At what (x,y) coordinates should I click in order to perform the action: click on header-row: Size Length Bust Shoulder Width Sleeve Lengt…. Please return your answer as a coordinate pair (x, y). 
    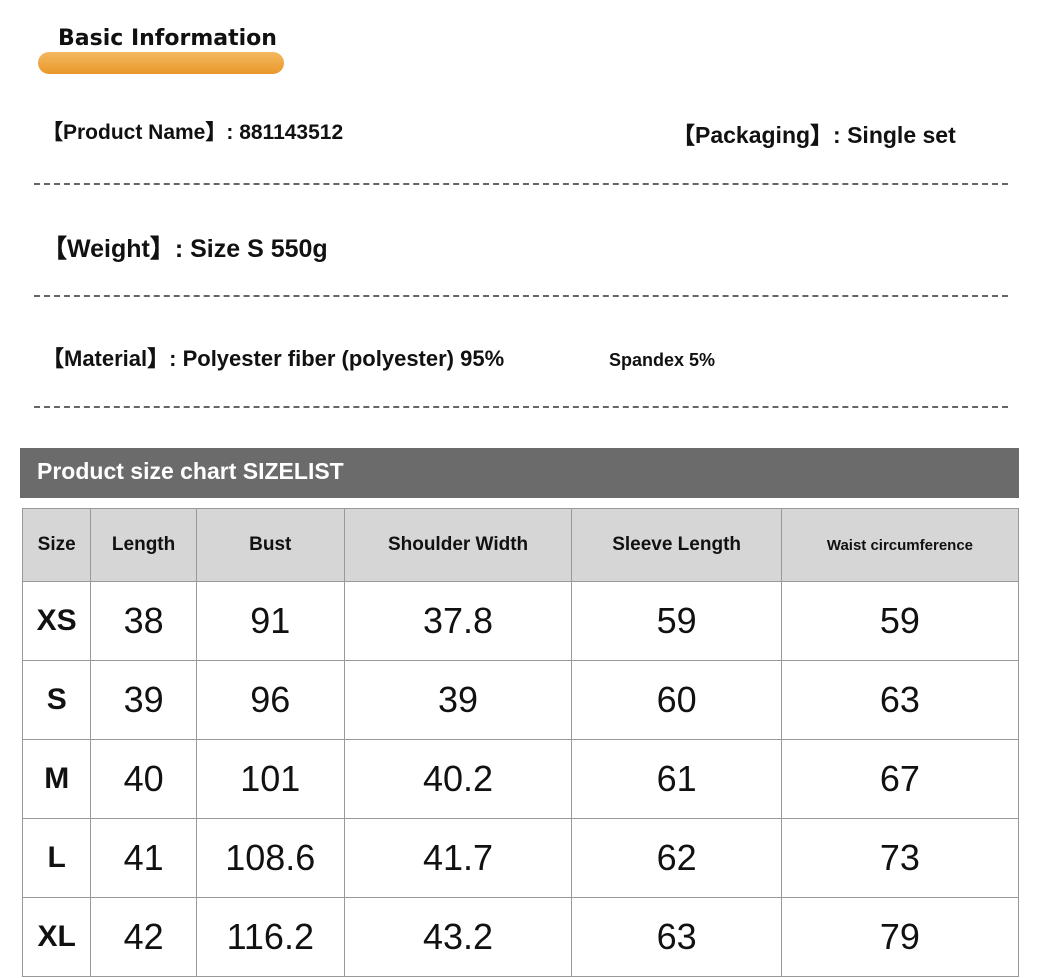
    Looking at the image, I should click on (520, 545).